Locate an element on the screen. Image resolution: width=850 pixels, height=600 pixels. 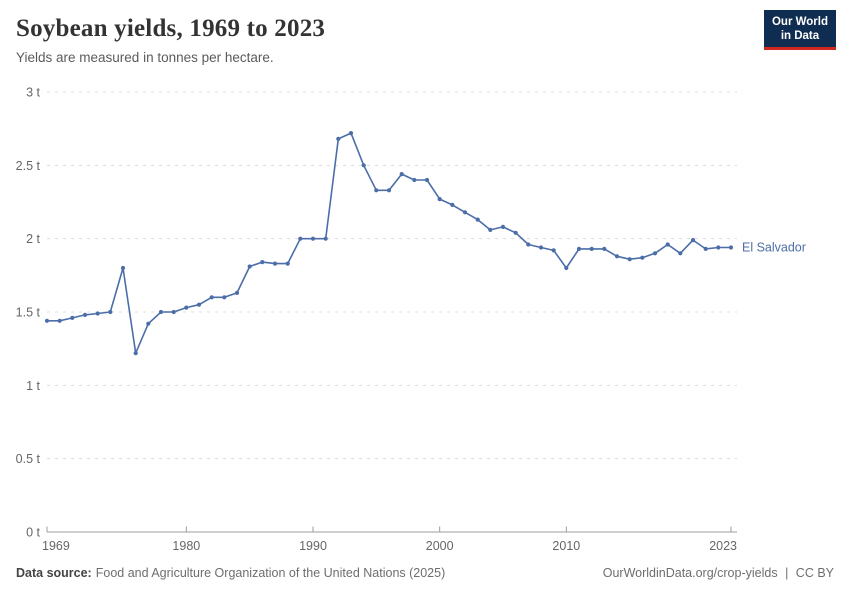
owid-logo-line2: in Data is located at coordinates (800, 36).